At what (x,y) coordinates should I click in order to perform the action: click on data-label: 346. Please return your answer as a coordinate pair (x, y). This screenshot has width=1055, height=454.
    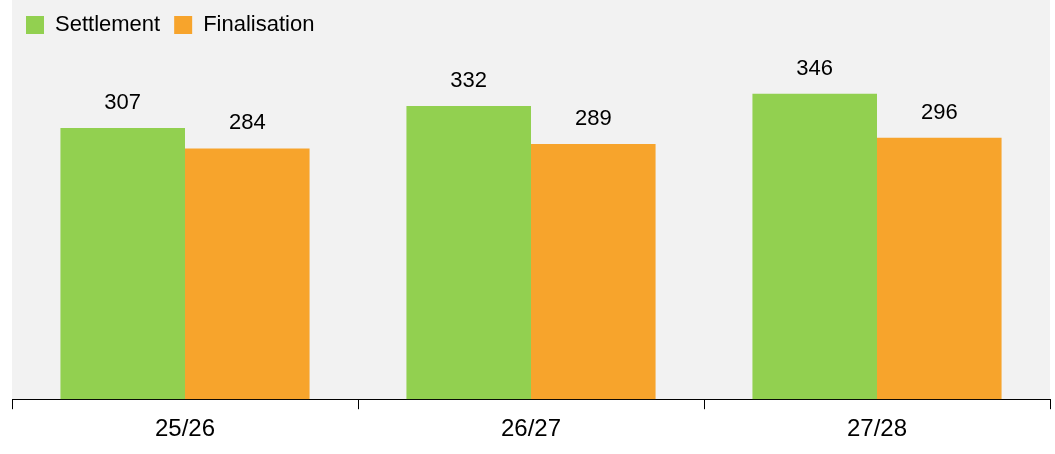
    Looking at the image, I should click on (815, 67).